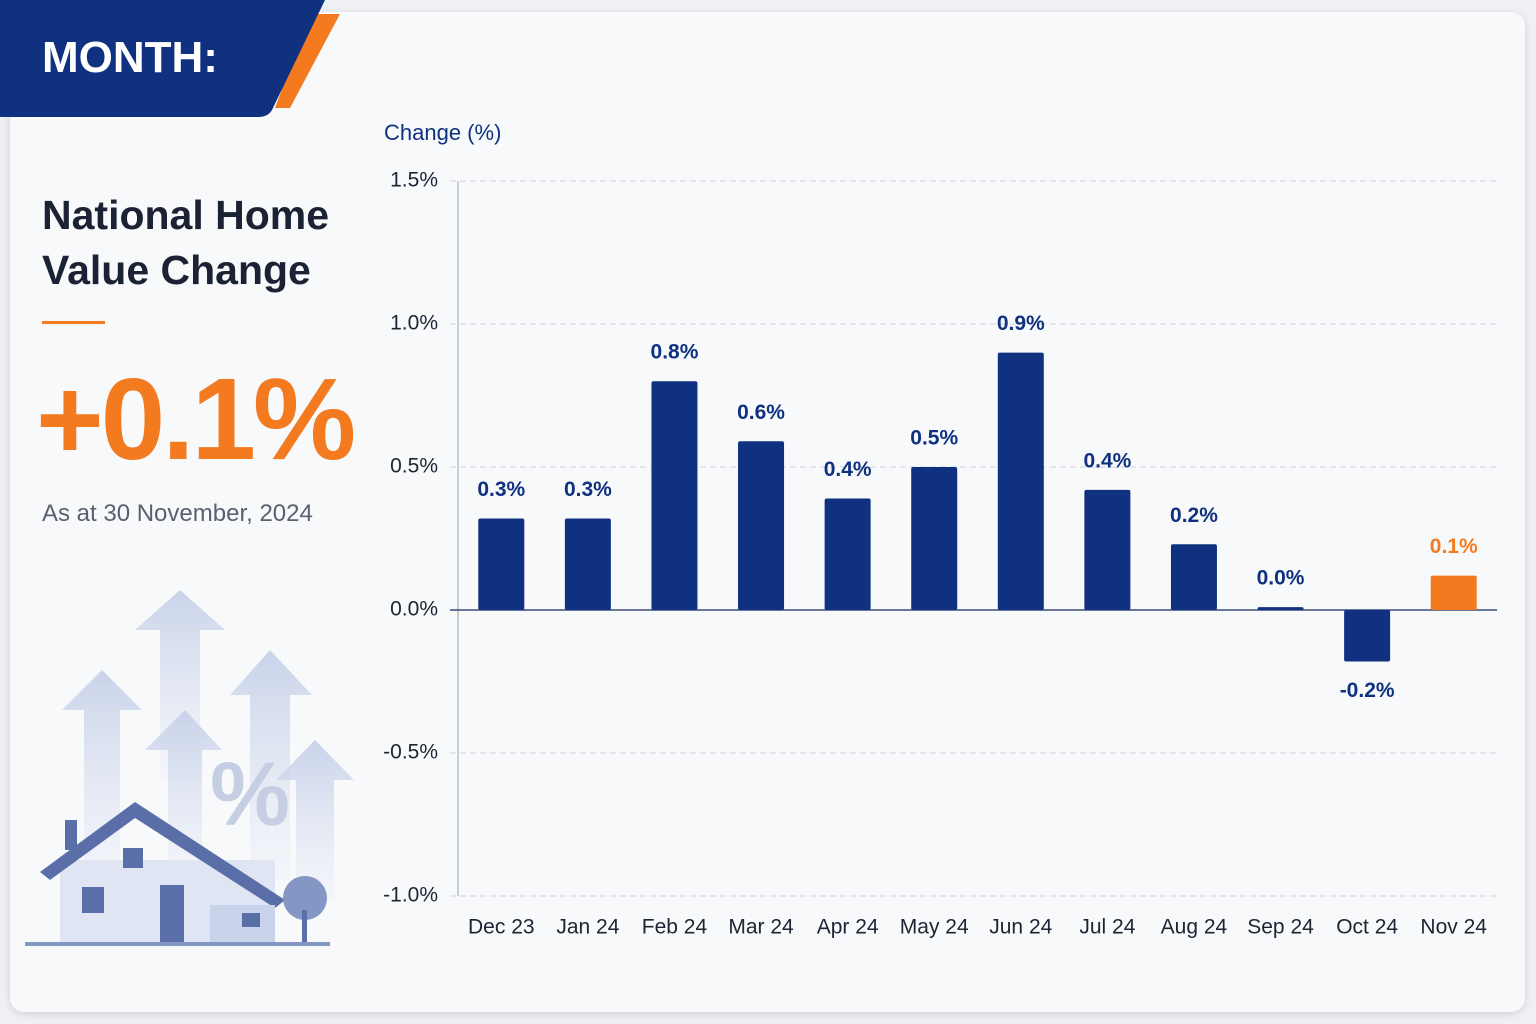 The width and height of the screenshot is (1536, 1024). I want to click on x-tick-label: Sep 24, so click(1280, 927).